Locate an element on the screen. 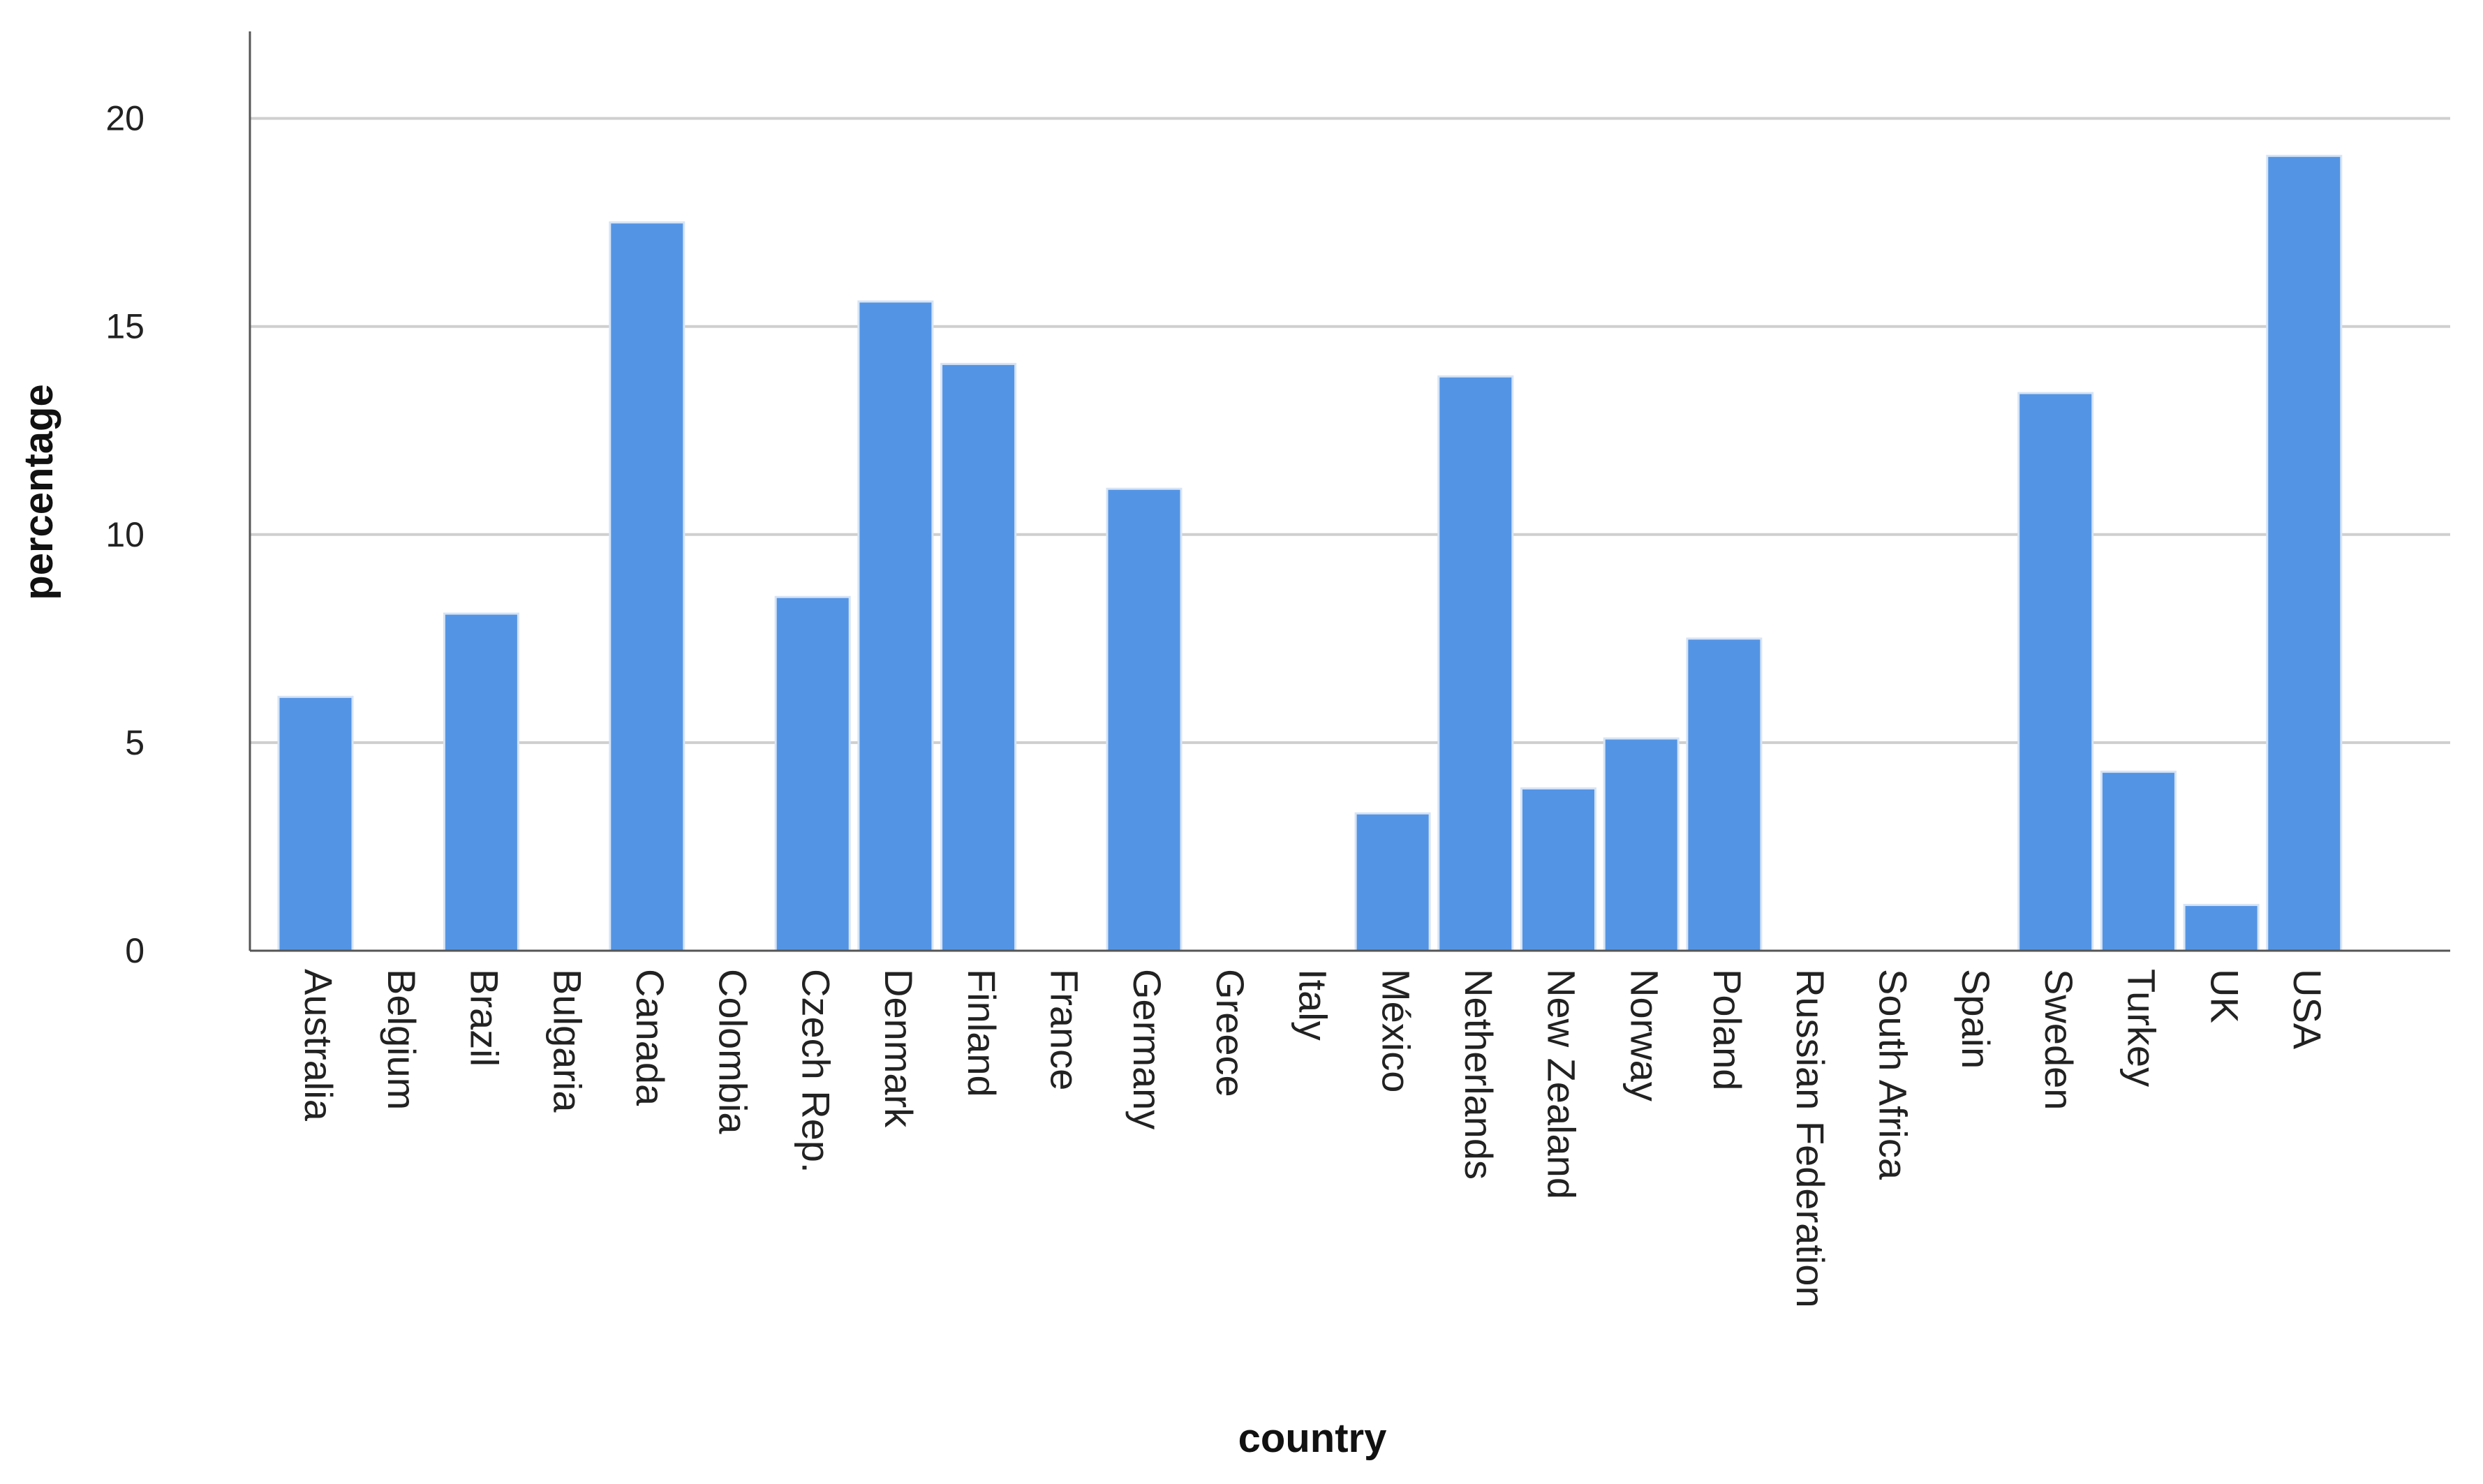 Image resolution: width=2483 pixels, height=1484 pixels. x-tick-label: Norway is located at coordinates (1644, 1035).